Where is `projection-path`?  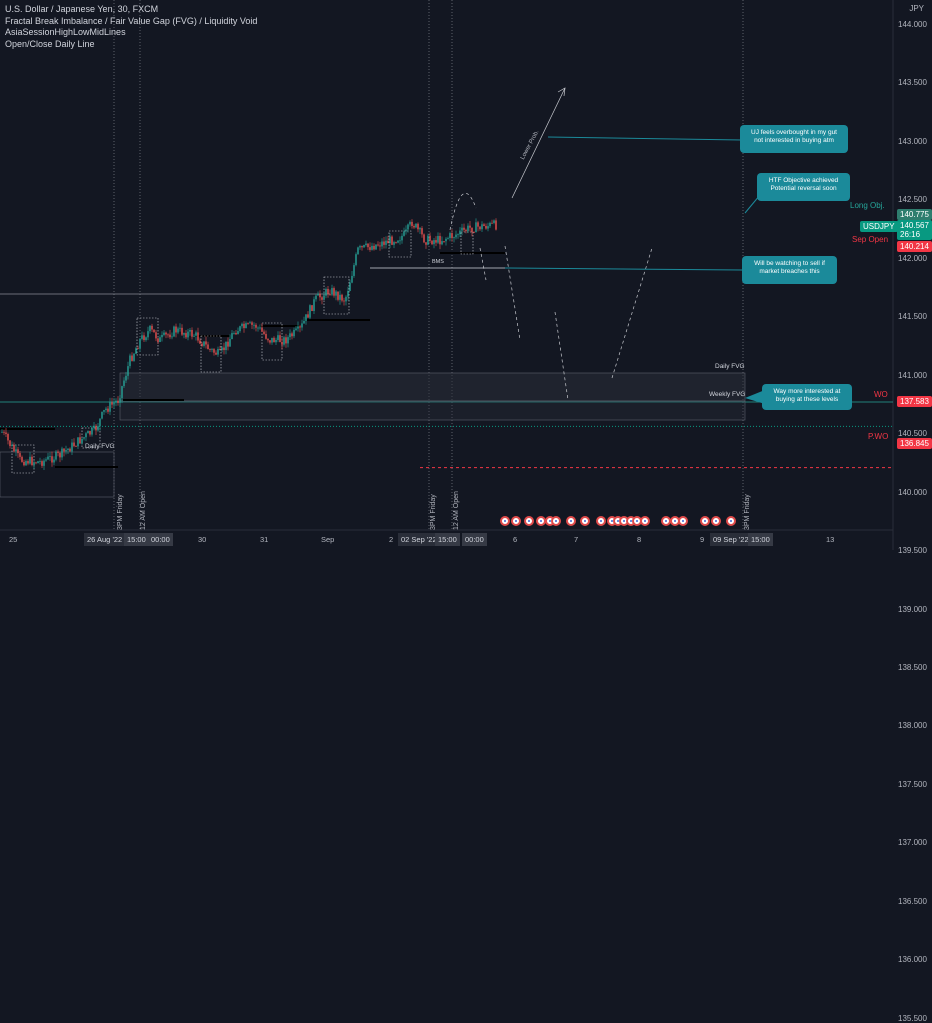 projection-path is located at coordinates (512, 293).